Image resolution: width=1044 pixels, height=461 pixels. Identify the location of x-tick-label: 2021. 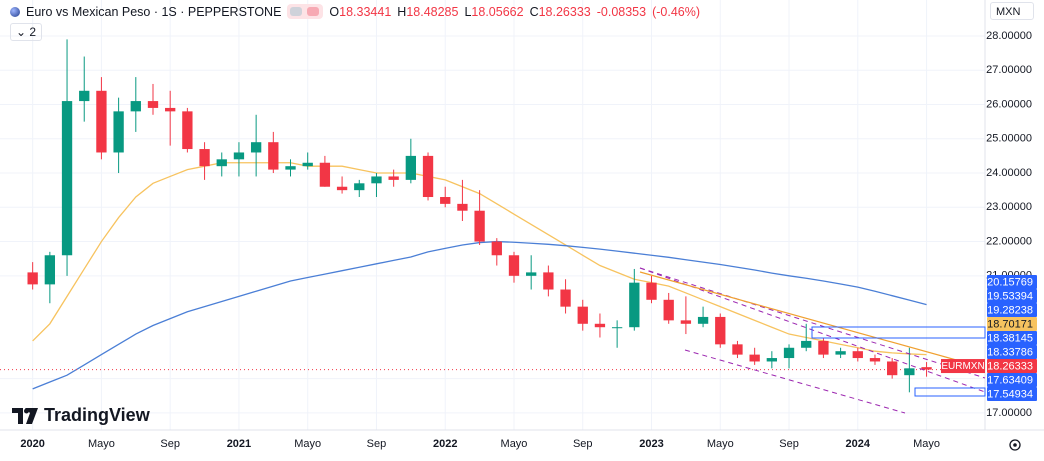
(239, 444).